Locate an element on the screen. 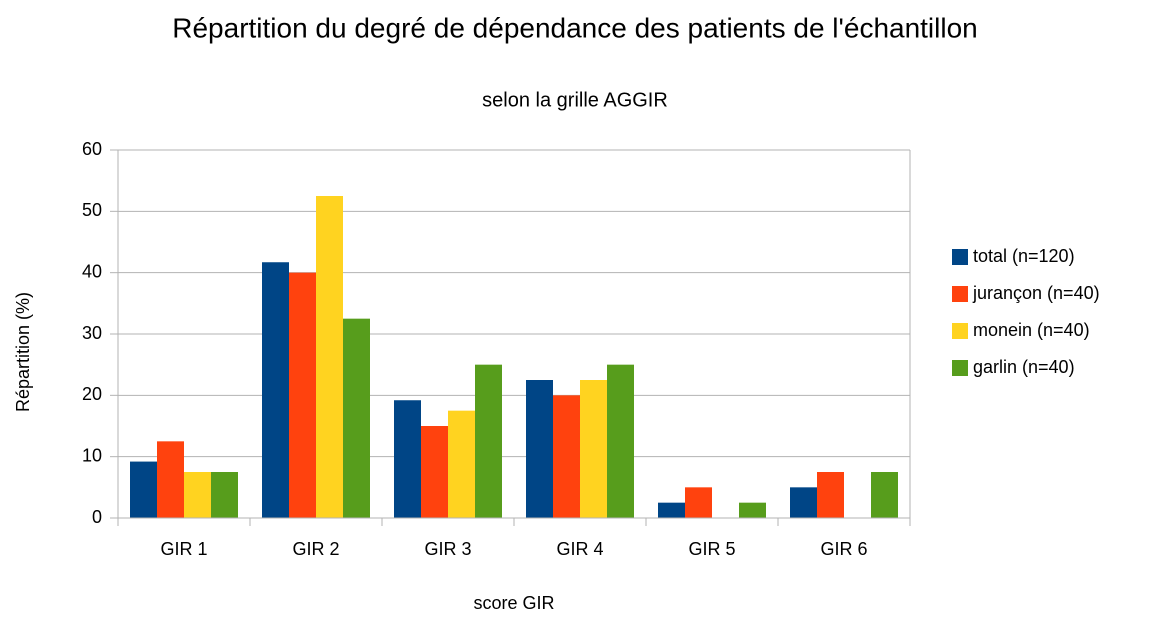 The width and height of the screenshot is (1160, 621). y-axis-label: Répartition (%) is located at coordinates (23, 352).